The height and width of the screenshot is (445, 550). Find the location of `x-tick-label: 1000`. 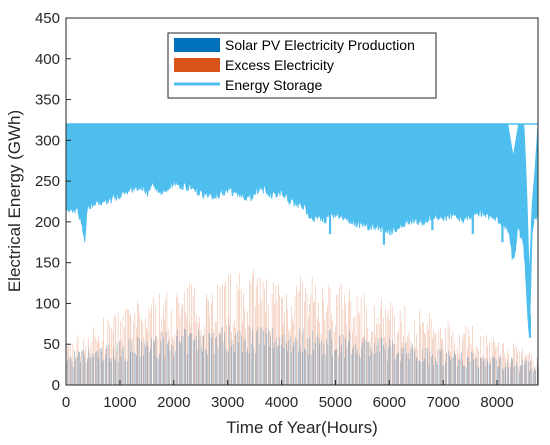

x-tick-label: 1000 is located at coordinates (119, 402).